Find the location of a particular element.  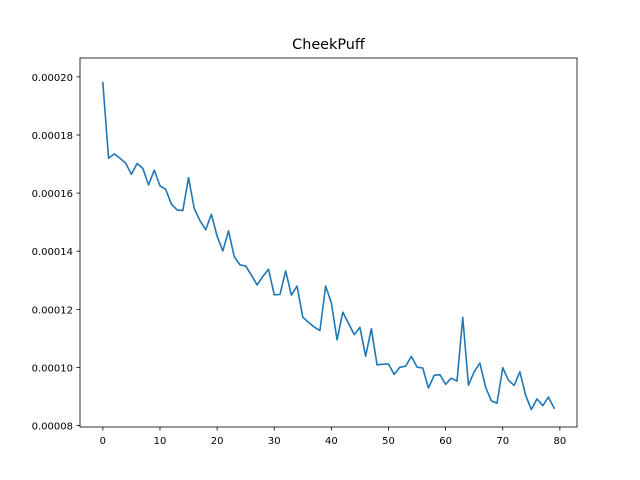

x-tick-label: 10 is located at coordinates (160, 441).